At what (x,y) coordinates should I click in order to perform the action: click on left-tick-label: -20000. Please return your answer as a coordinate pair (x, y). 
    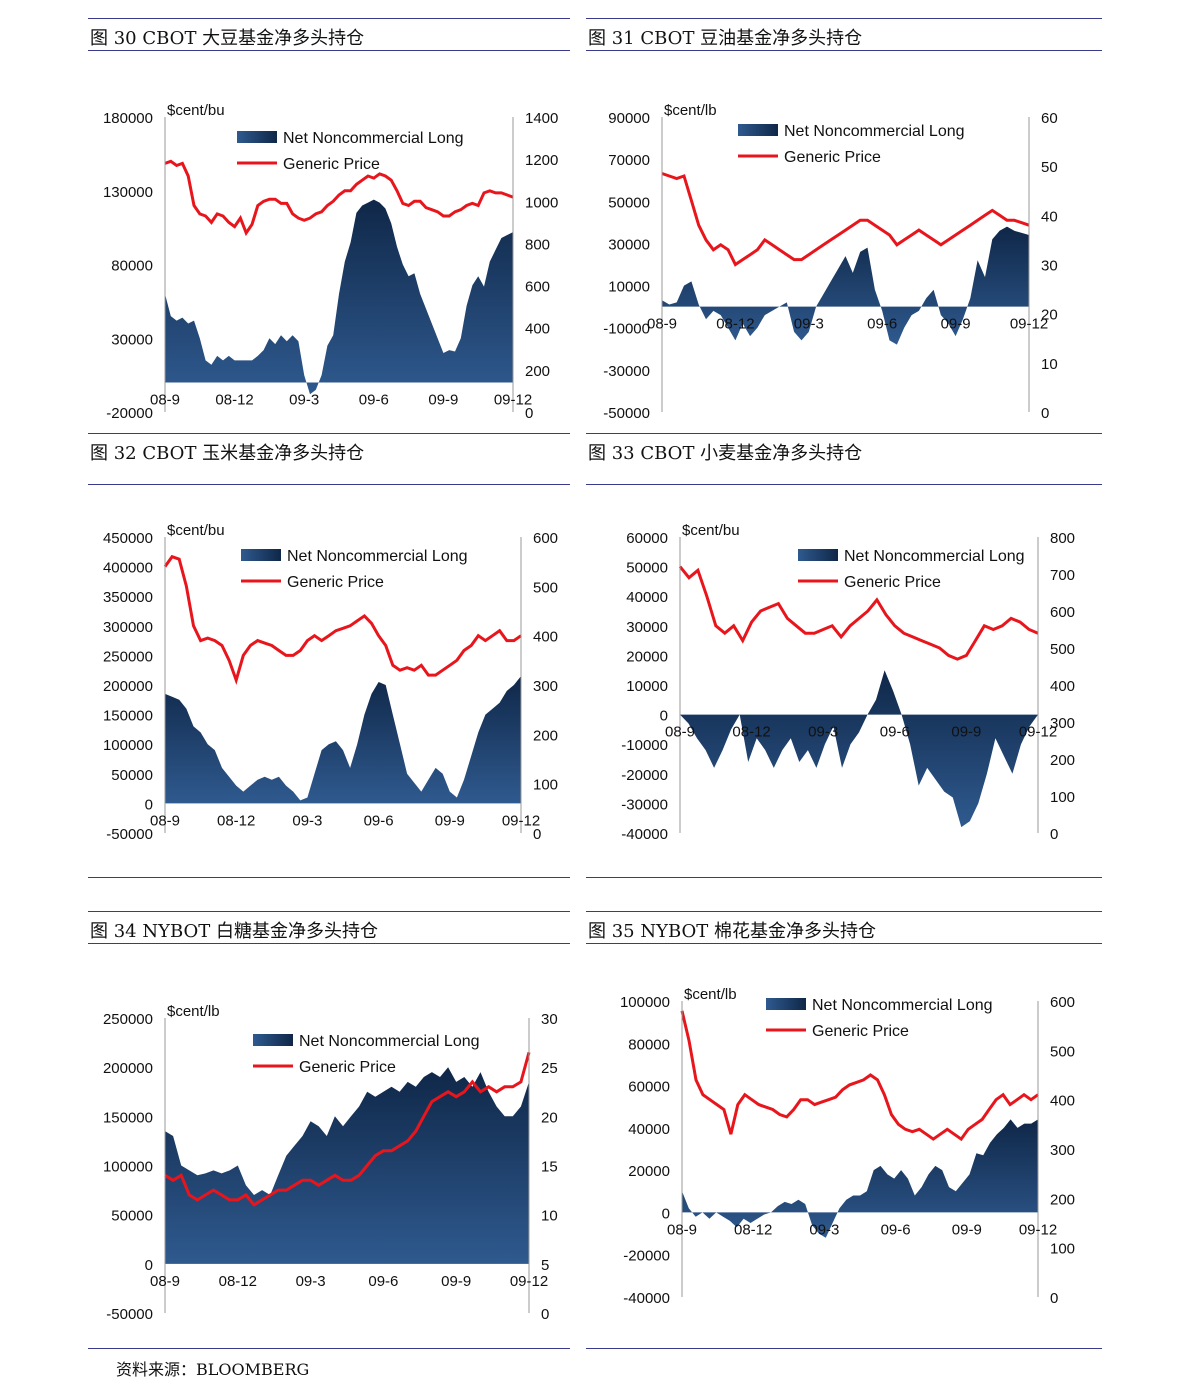
    Looking at the image, I should click on (129, 413).